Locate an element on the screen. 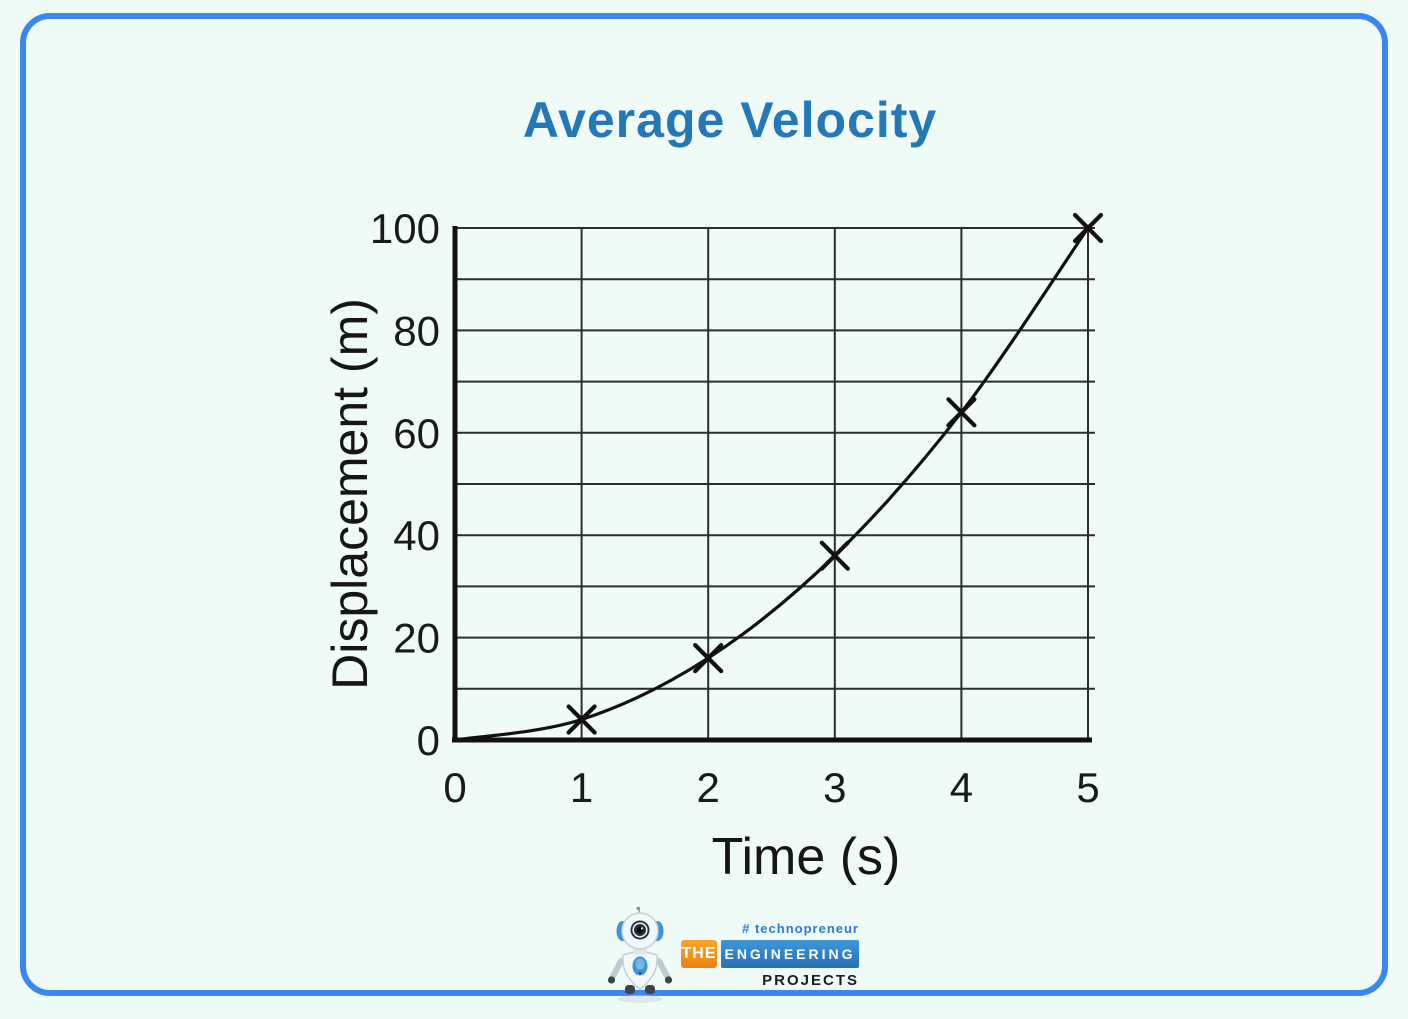  x-tick-label: 0 is located at coordinates (454, 787).